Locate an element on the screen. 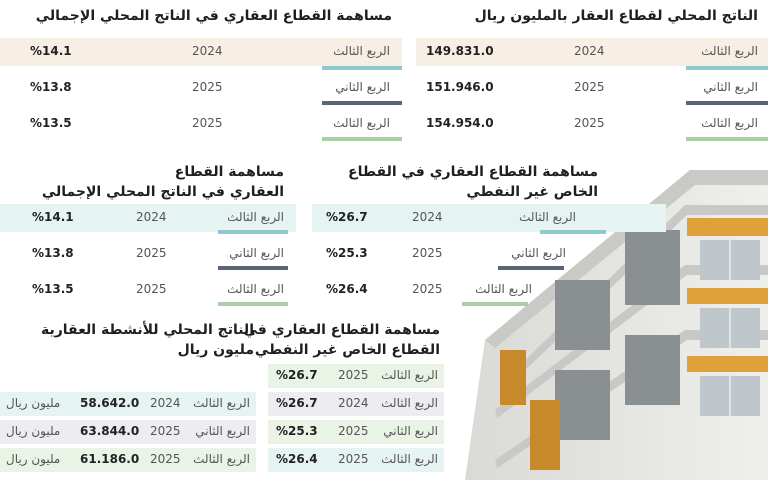 This screenshot has height=480, width=768. panel-title-line2: القطاع الخاص غير النفطي is located at coordinates (347, 350).